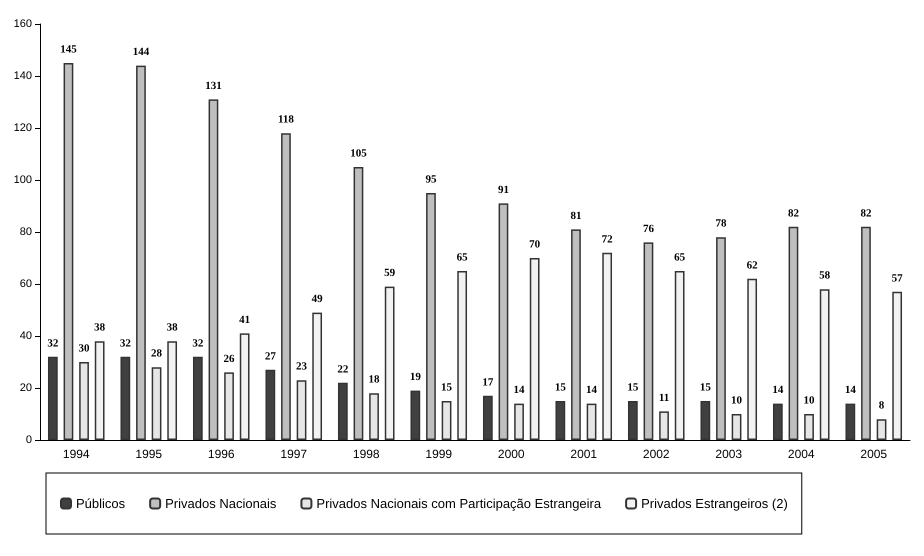 The height and width of the screenshot is (556, 924). Describe the element at coordinates (26, 232) in the screenshot. I see `y-tick-label: 80` at that location.